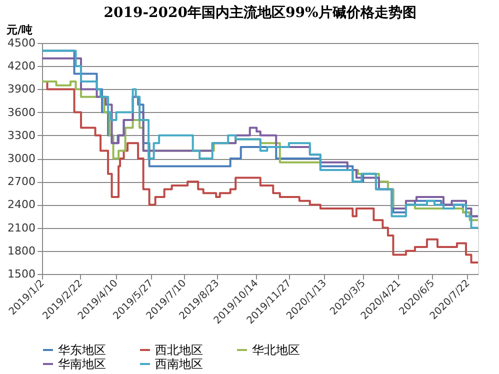  I want to click on y-tick-label: 3600, so click(22, 112).